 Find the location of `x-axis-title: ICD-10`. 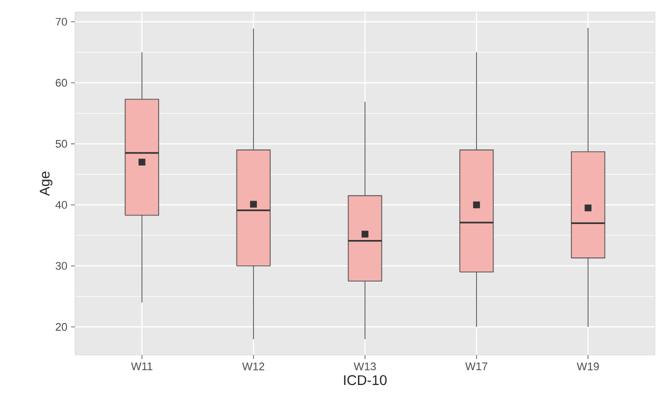

x-axis-title: ICD-10 is located at coordinates (365, 380).